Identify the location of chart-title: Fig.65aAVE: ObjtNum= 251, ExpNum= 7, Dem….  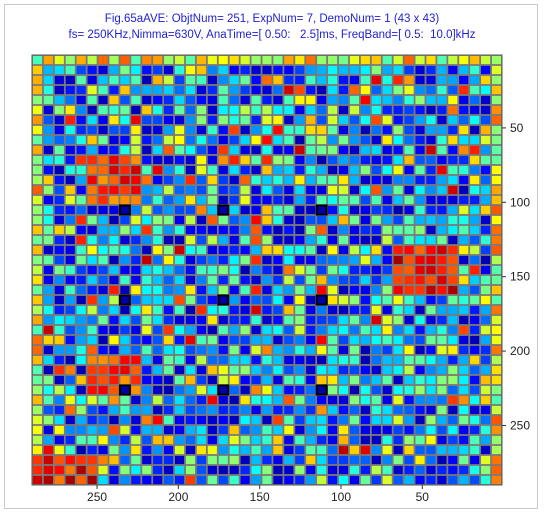
(272, 19).